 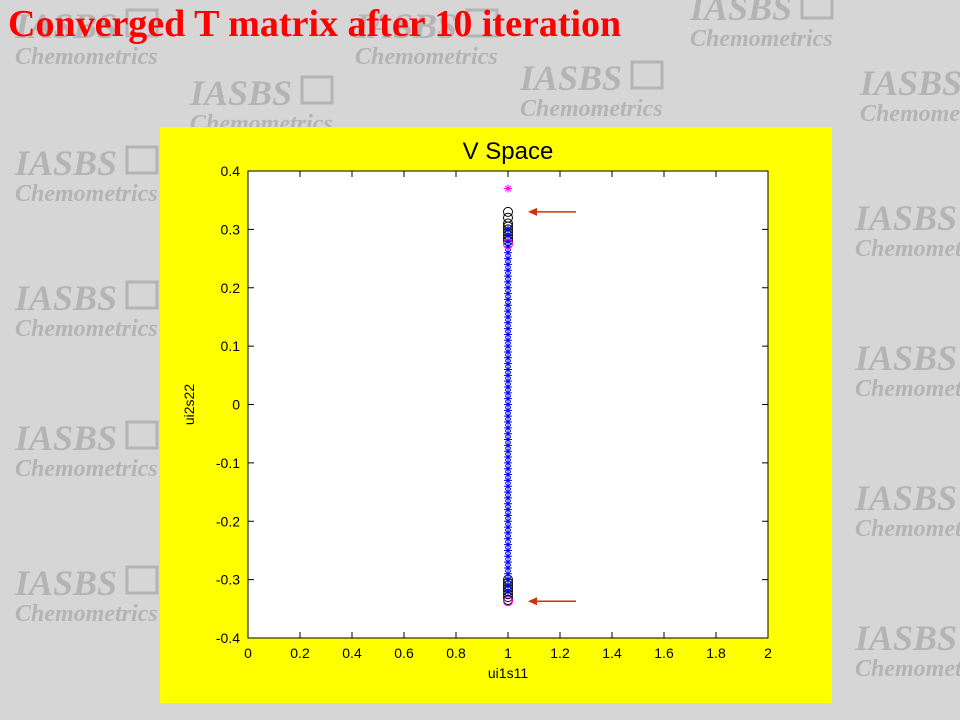 What do you see at coordinates (231, 346) in the screenshot?
I see `y-tick-label: 0.1` at bounding box center [231, 346].